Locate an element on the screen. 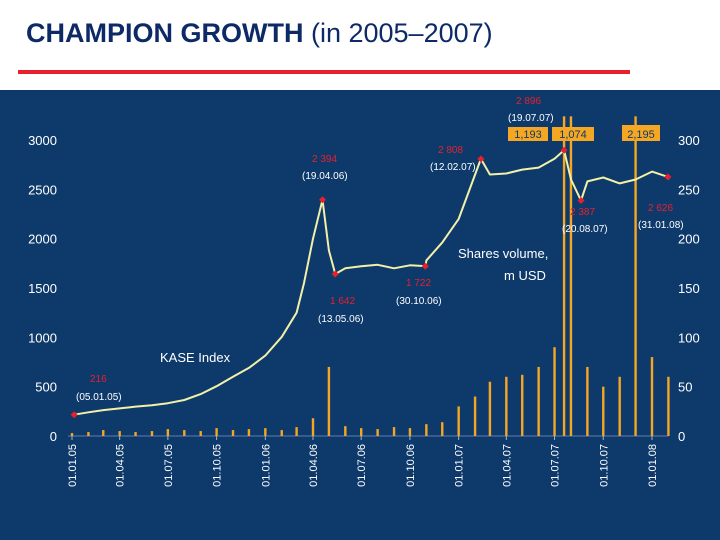  volume-callout-label: 2,195 is located at coordinates (641, 135).